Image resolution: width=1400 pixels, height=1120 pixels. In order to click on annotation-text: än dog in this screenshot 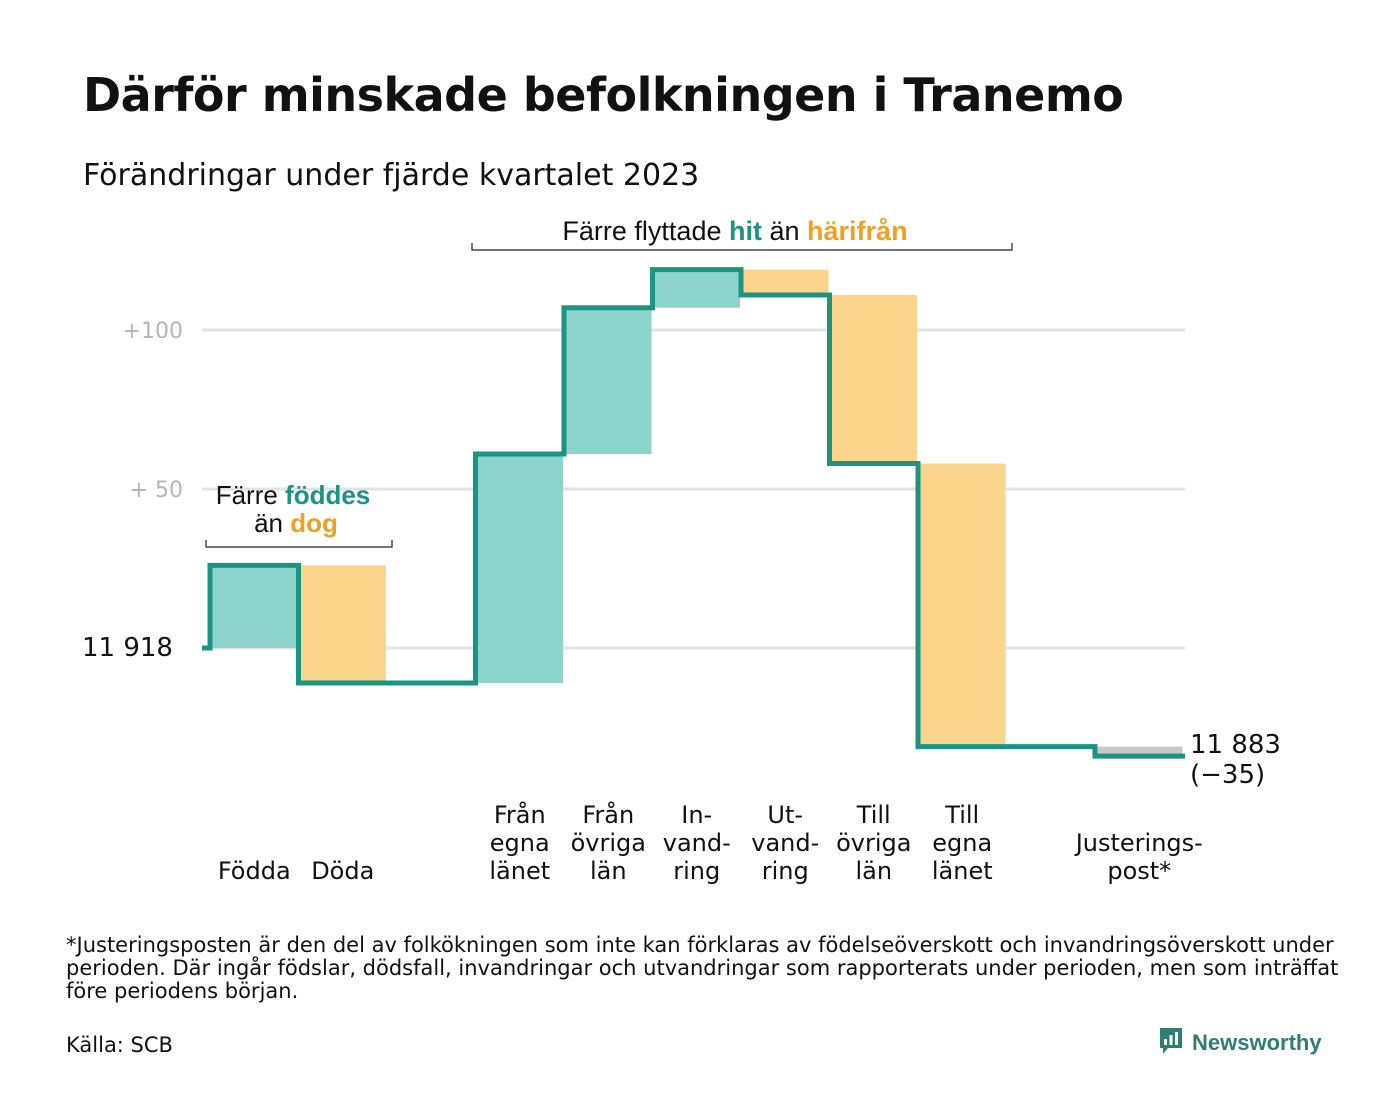, I will do `click(296, 523)`.